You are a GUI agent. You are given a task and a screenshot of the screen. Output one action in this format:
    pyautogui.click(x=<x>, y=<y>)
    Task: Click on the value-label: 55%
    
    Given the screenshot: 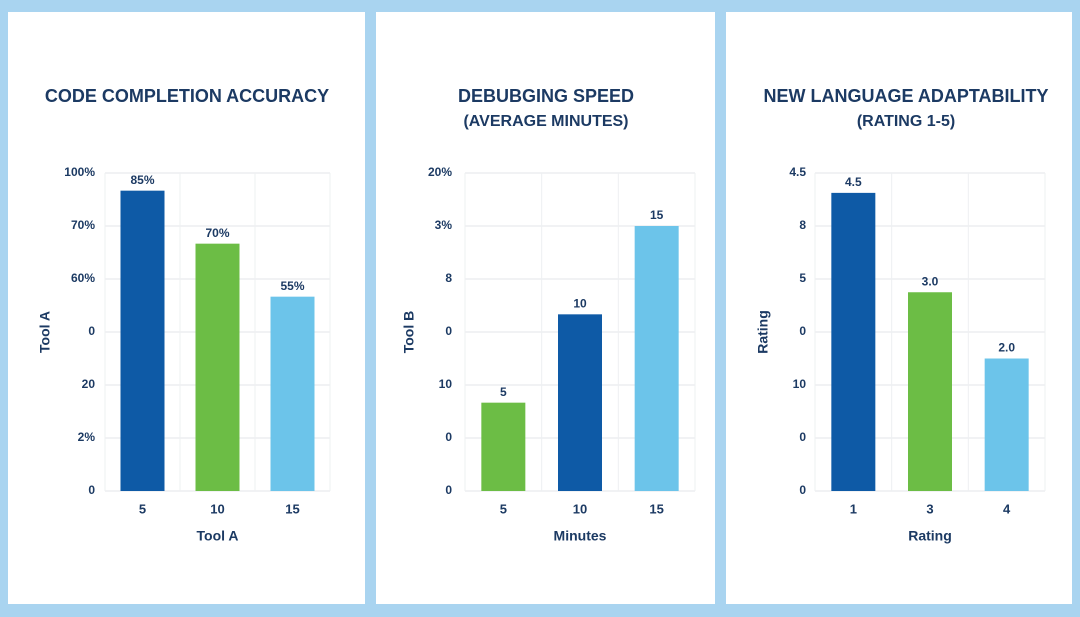 What is the action you would take?
    pyautogui.click(x=292, y=286)
    